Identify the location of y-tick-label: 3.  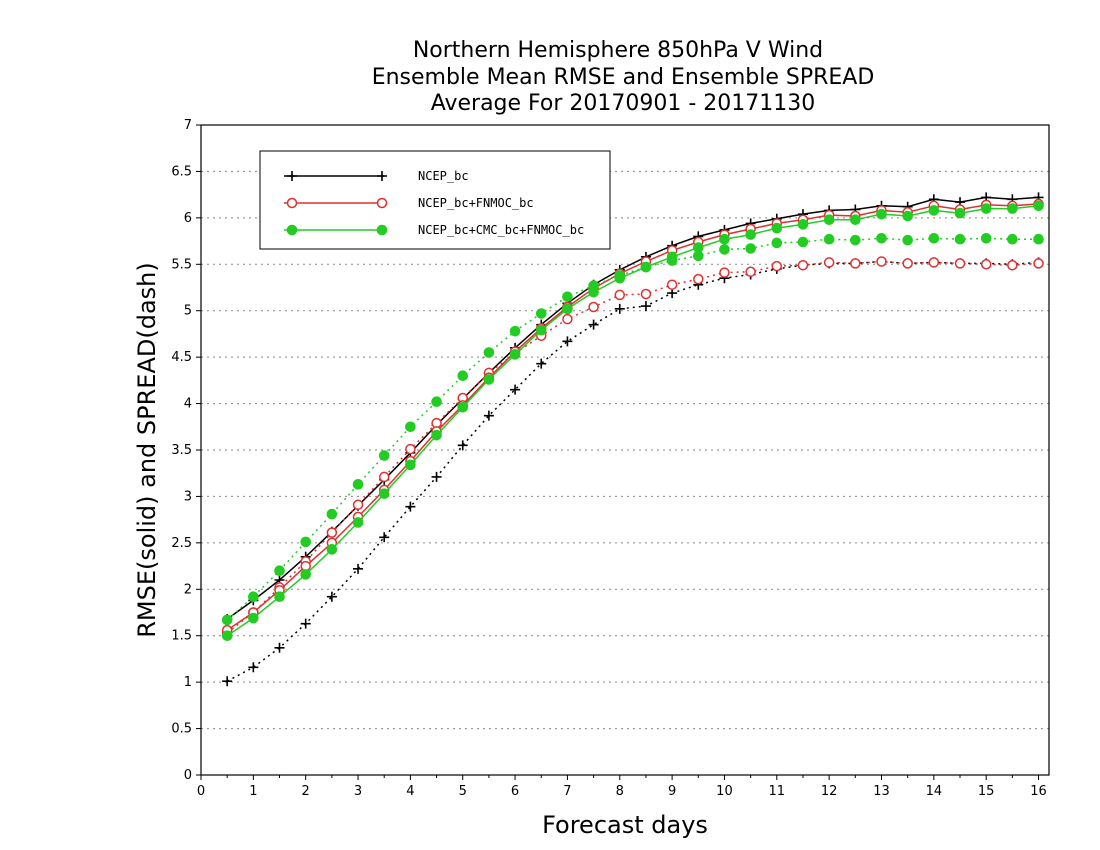
(188, 496).